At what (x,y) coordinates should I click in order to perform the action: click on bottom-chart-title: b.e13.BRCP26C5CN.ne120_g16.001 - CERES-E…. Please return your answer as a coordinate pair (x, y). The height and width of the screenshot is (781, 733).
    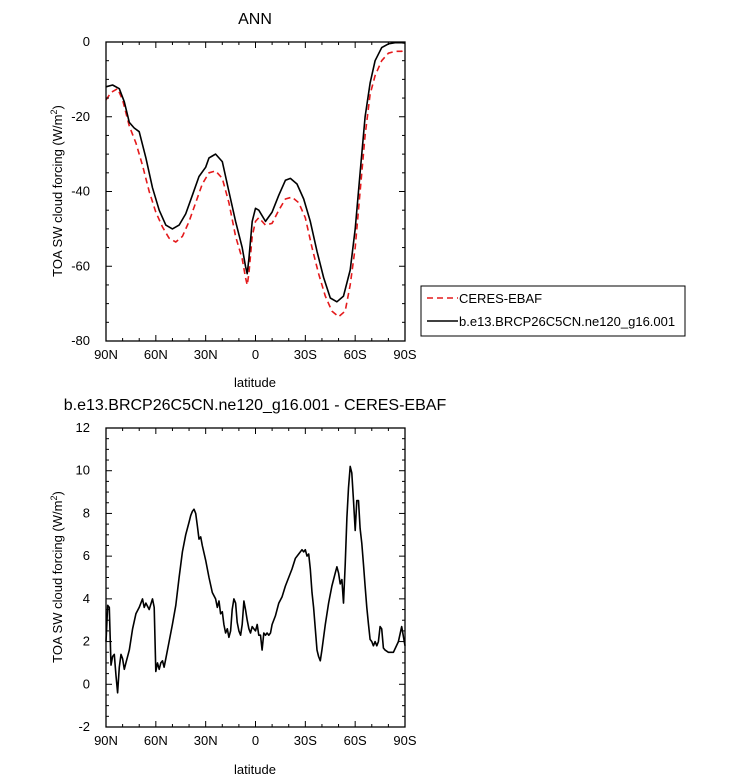
    Looking at the image, I should click on (255, 405).